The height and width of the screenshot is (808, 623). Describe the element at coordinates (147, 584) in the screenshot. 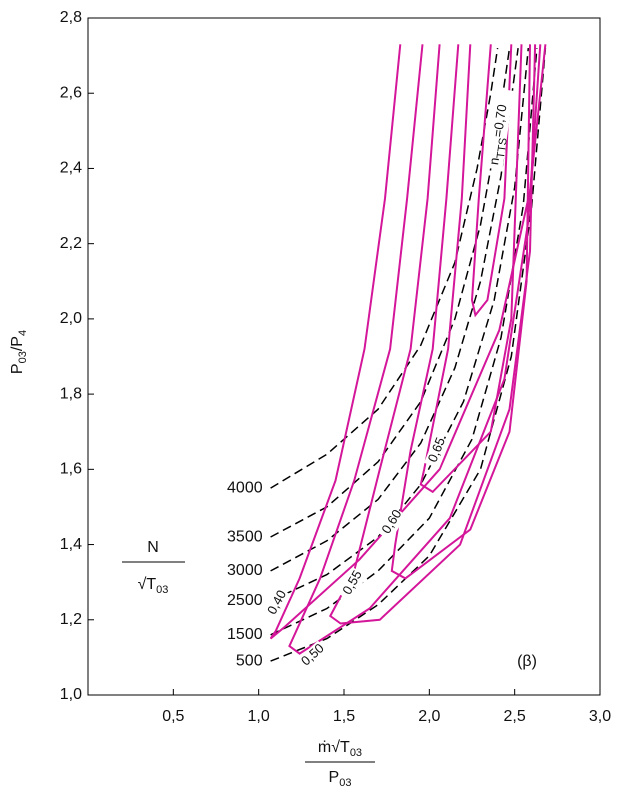

I see `label-part: √T` at that location.